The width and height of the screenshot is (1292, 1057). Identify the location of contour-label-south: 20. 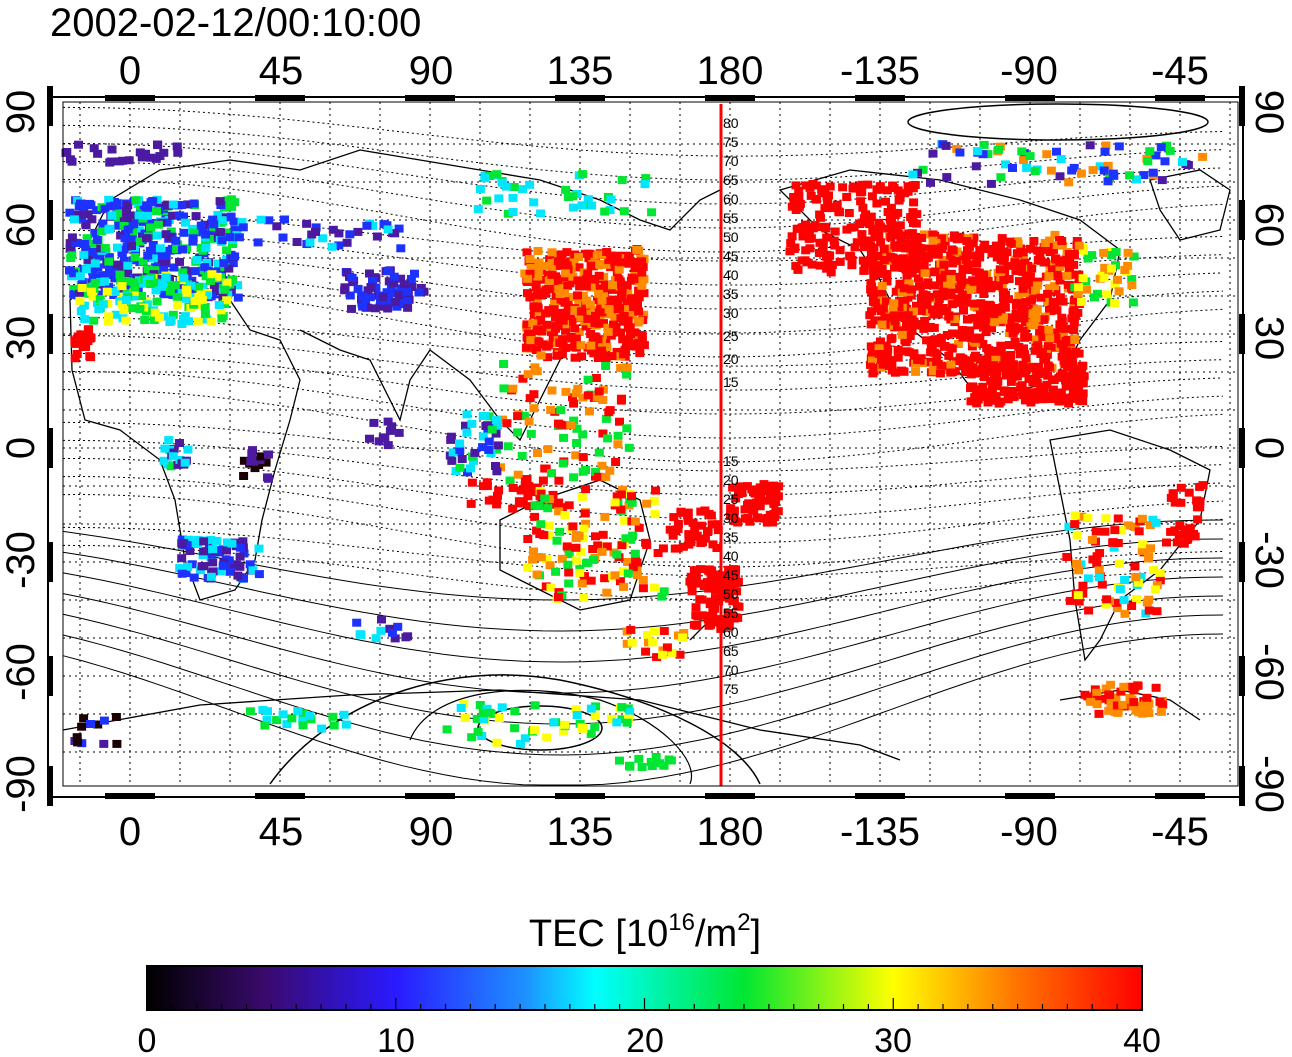
(731, 480).